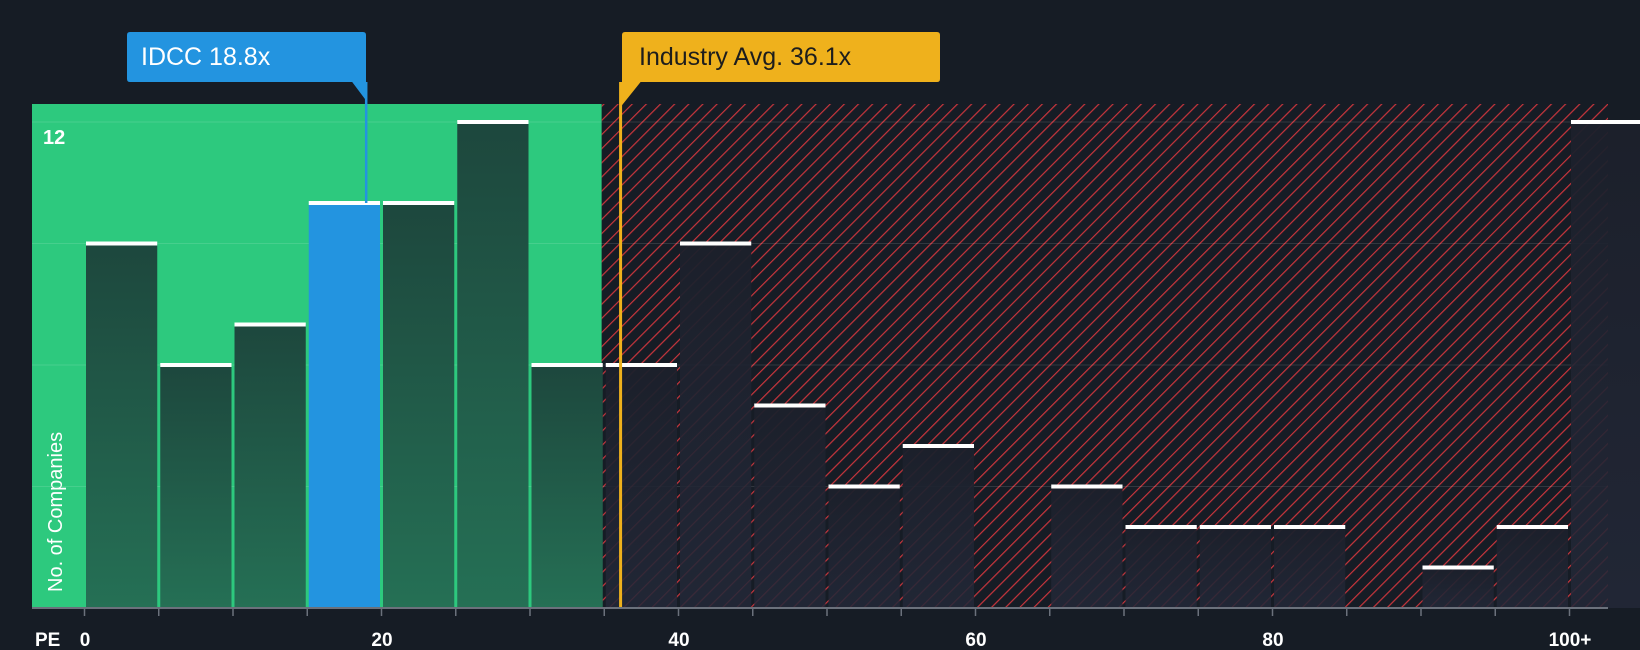 The image size is (1640, 650). What do you see at coordinates (975, 640) in the screenshot?
I see `x-tick-label: 60` at bounding box center [975, 640].